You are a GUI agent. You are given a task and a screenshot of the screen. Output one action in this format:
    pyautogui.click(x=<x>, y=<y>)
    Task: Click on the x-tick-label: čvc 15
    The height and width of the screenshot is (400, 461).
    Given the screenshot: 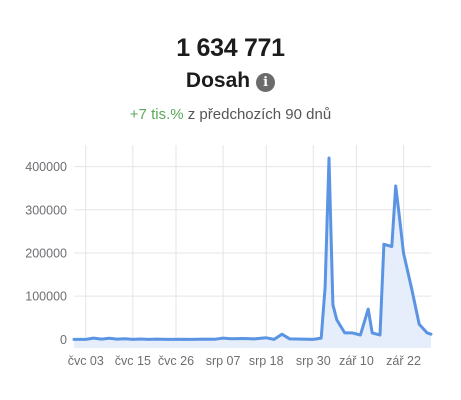 What is the action you would take?
    pyautogui.click(x=133, y=361)
    